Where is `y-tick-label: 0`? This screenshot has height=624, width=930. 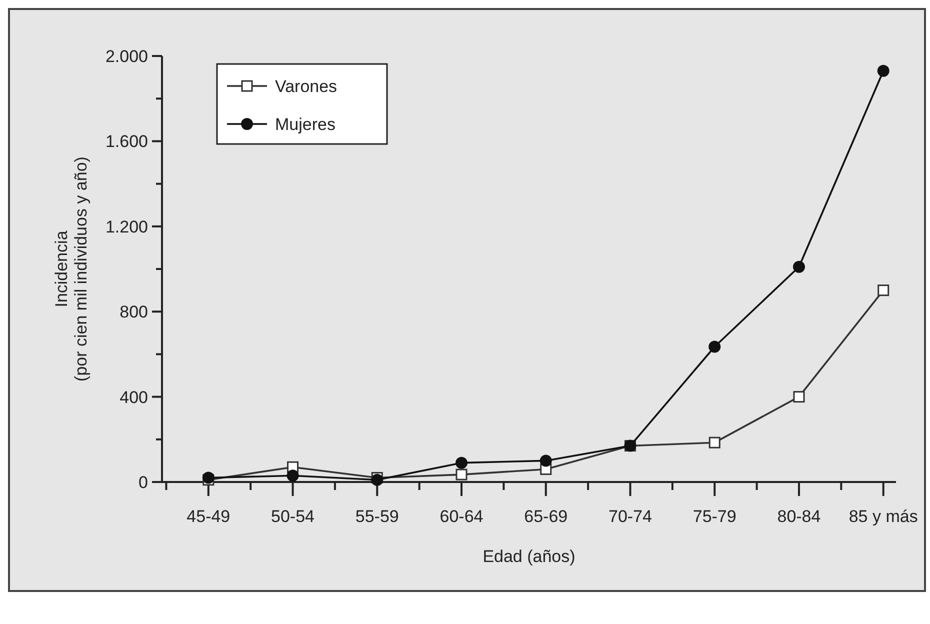 y-tick-label: 0 is located at coordinates (143, 482).